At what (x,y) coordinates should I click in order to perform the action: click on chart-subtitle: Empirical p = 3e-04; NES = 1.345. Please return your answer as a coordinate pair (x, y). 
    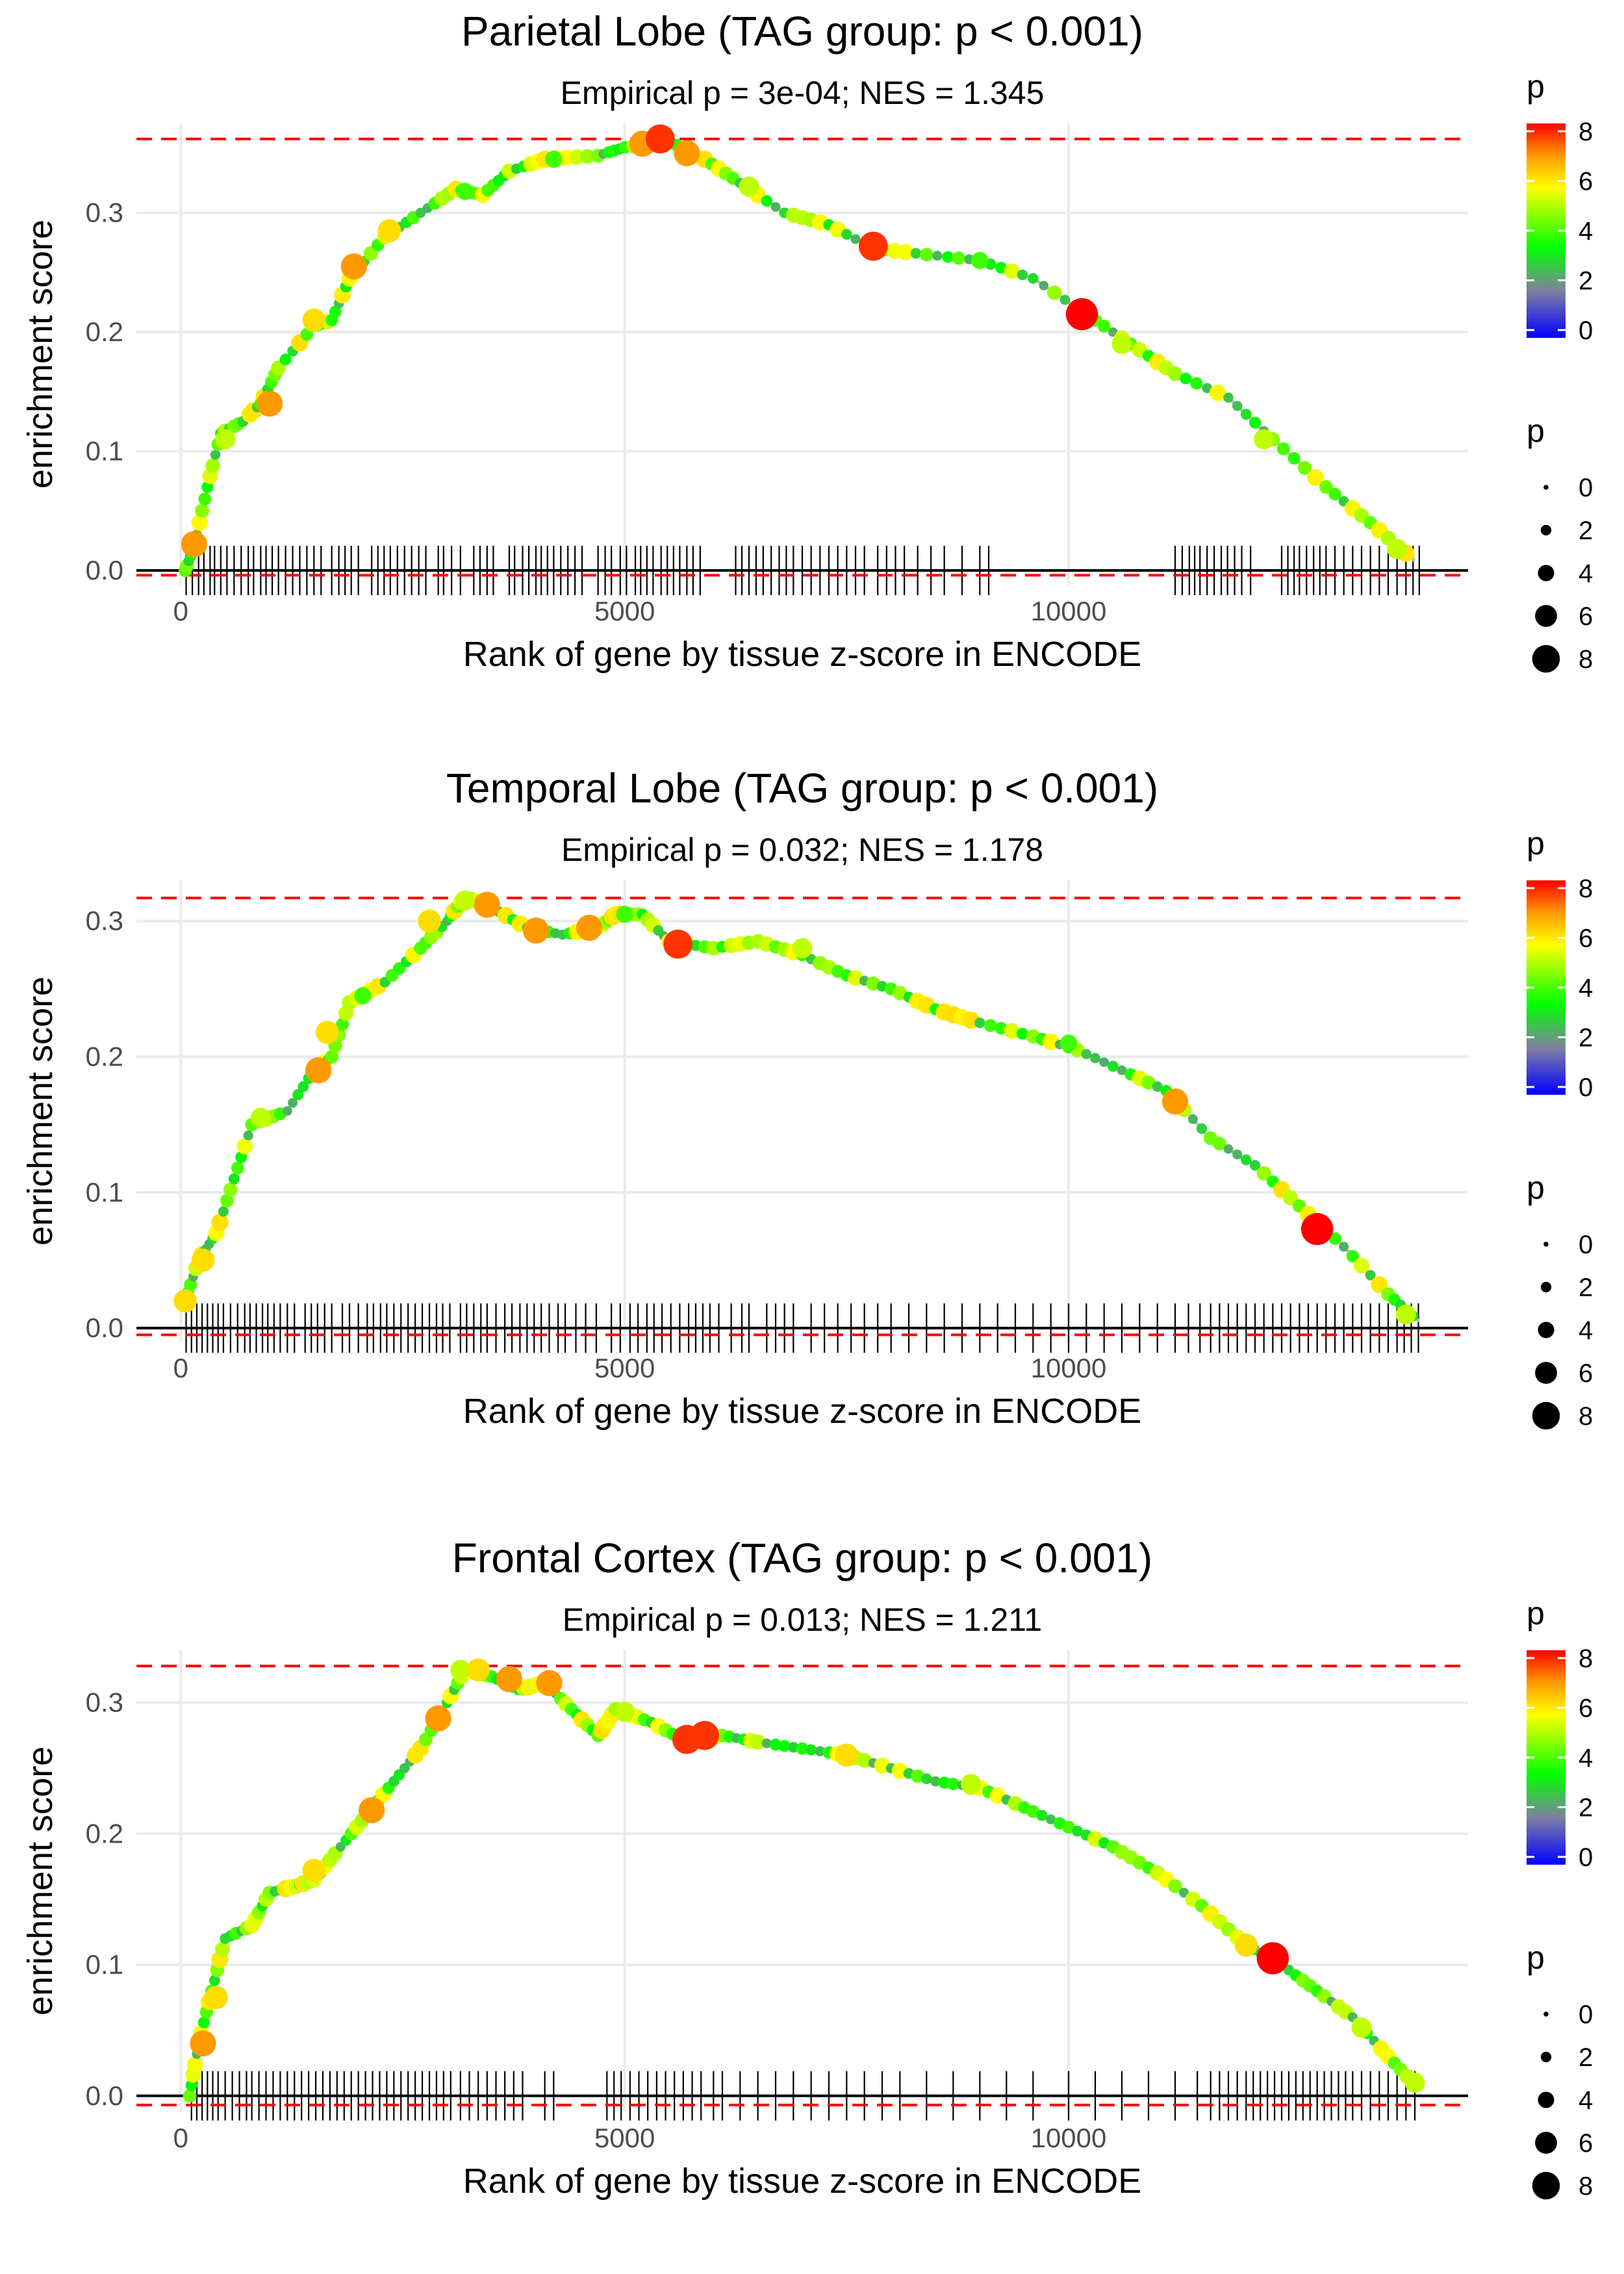
    Looking at the image, I should click on (803, 93).